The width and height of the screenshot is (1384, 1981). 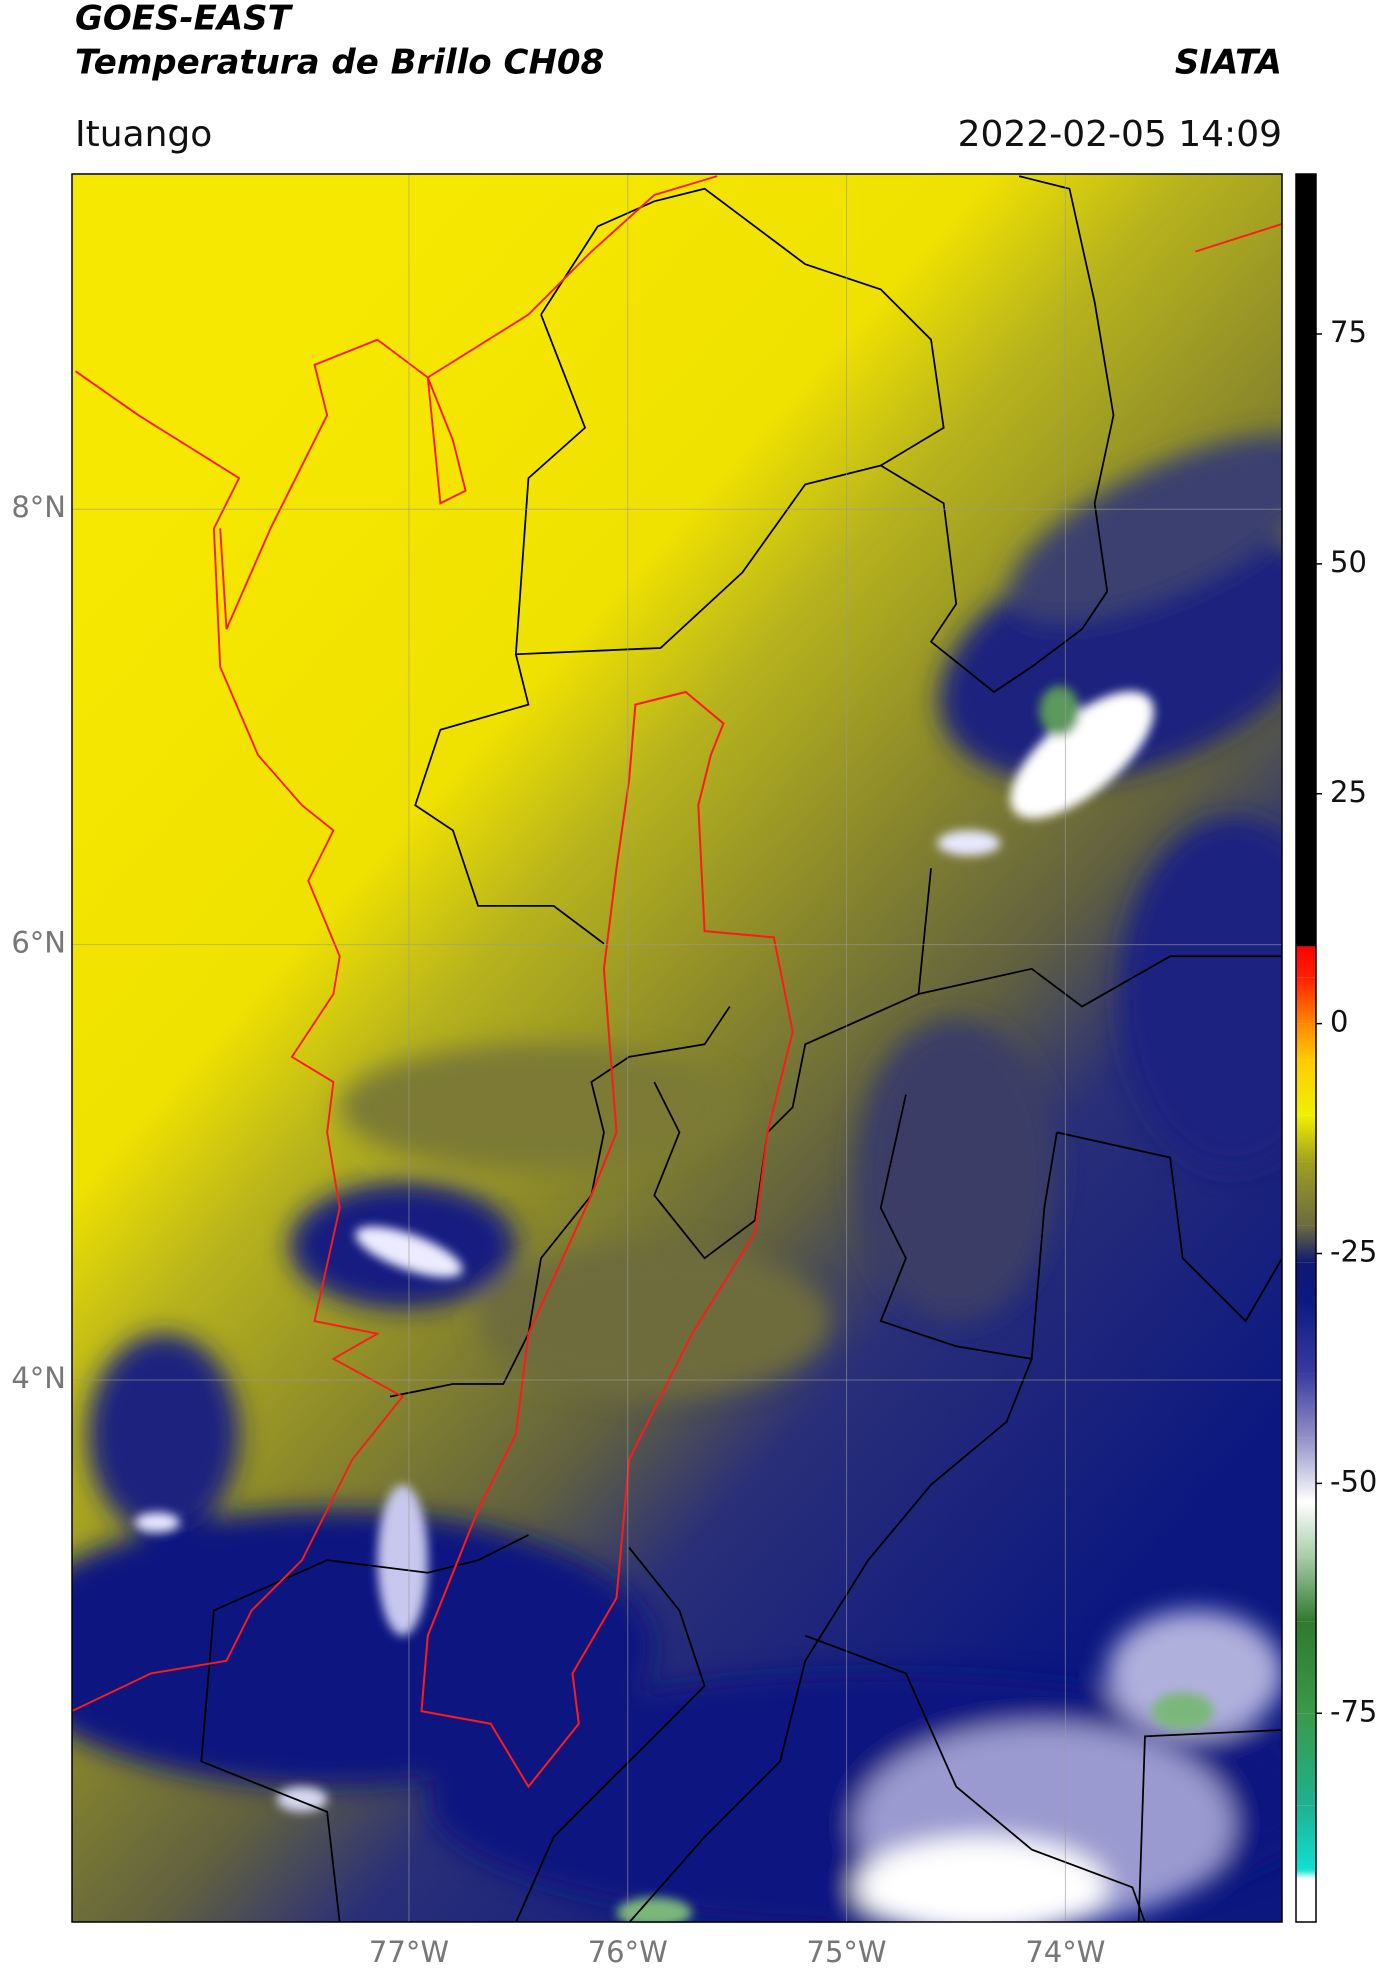 What do you see at coordinates (409, 1952) in the screenshot?
I see `x-tick-label: 77°W` at bounding box center [409, 1952].